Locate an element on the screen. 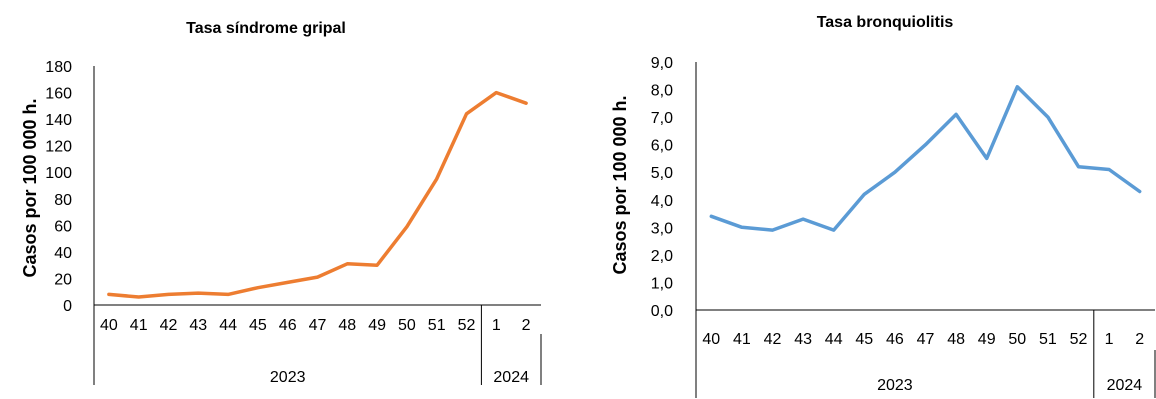 The height and width of the screenshot is (399, 1156). y-tick-label: 0 is located at coordinates (67, 306).